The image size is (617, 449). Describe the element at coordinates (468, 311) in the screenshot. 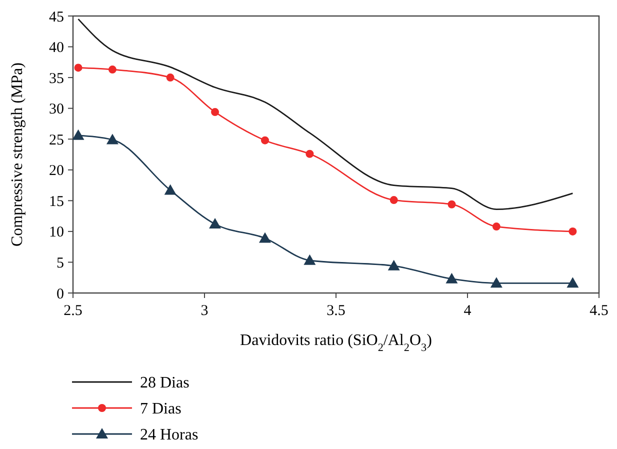

I see `x-tick-label: 4` at that location.